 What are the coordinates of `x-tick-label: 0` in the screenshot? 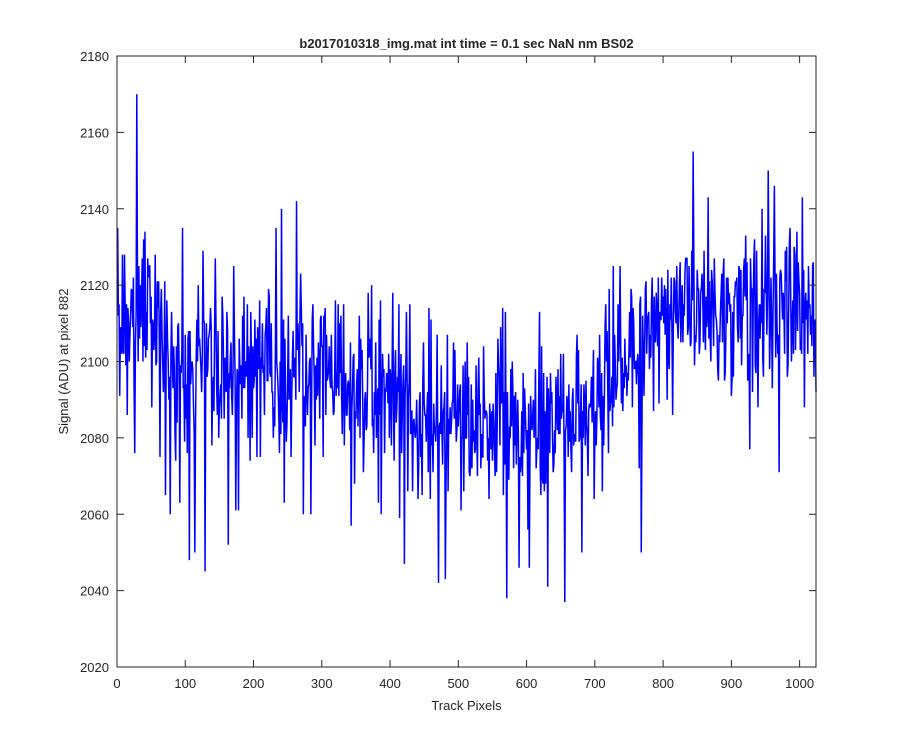 It's located at (116, 683).